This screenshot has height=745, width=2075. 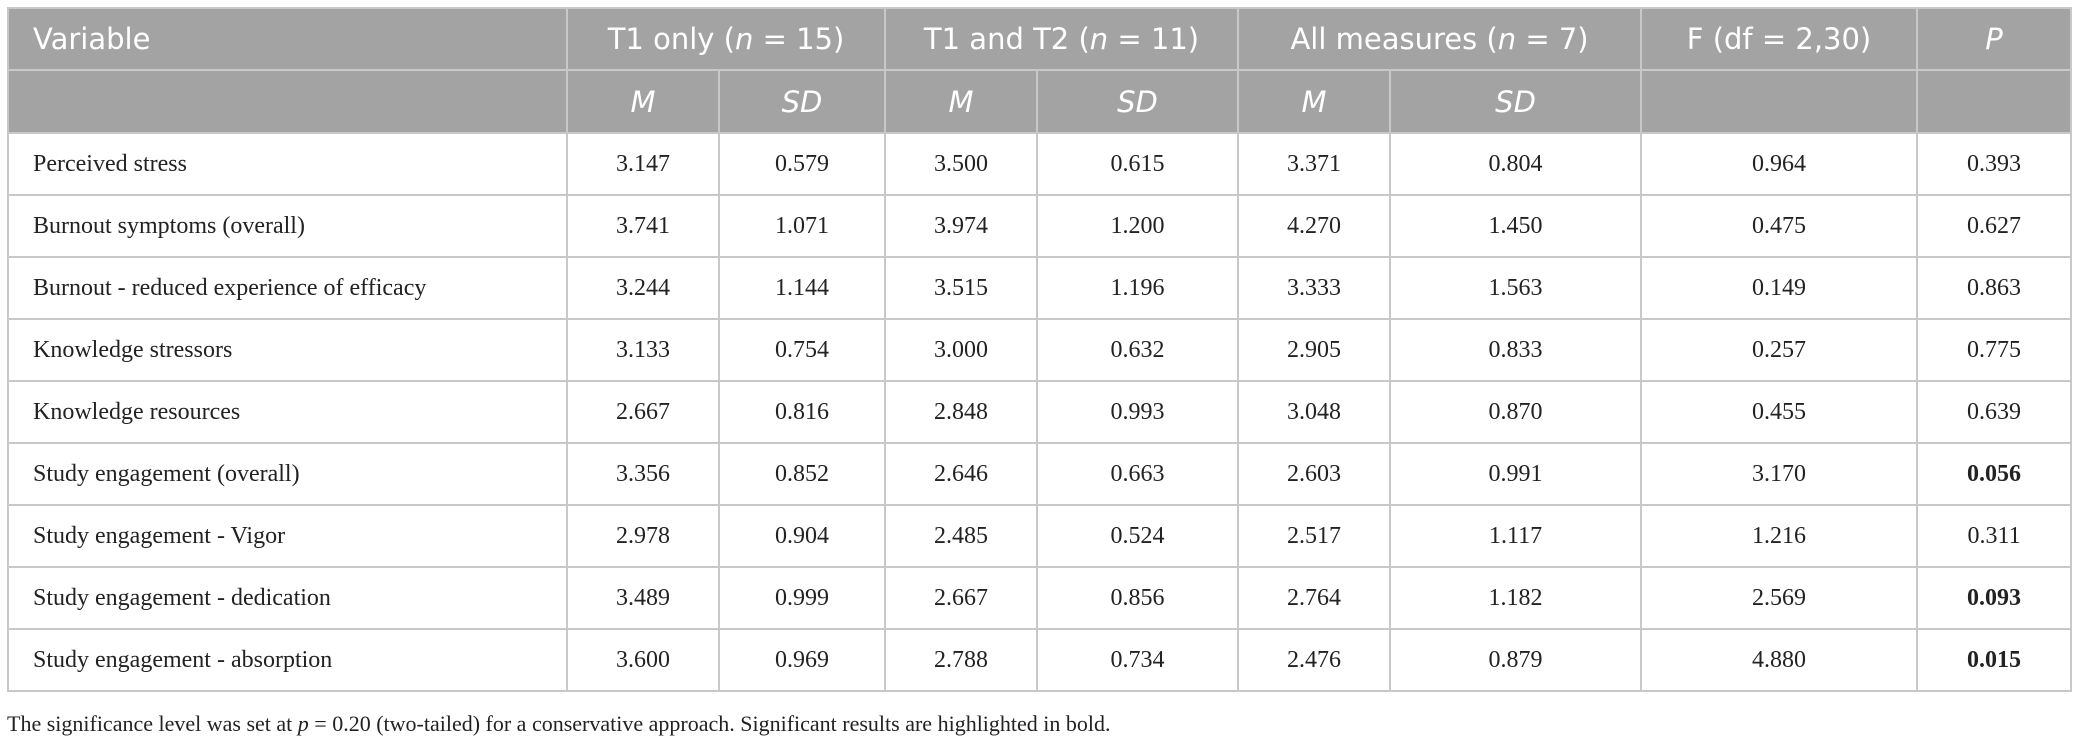 I want to click on cell: 0.311, so click(x=1994, y=536).